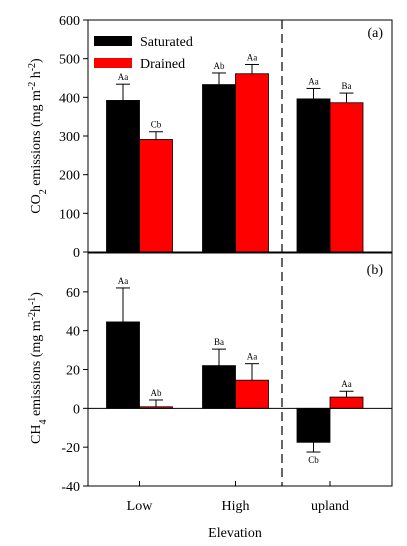  Describe the element at coordinates (70, 487) in the screenshot. I see `panel-b-ytick-label: -40` at that location.